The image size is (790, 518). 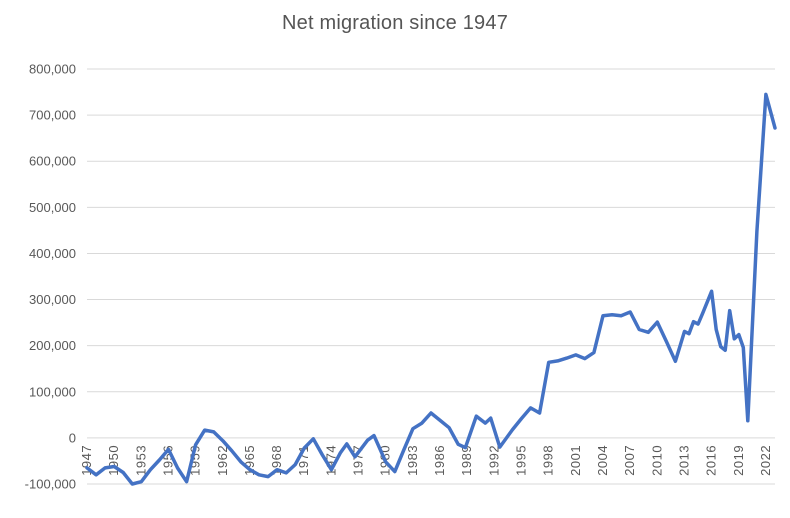 I want to click on x-axis-tick-label: 1974, so click(x=330, y=460).